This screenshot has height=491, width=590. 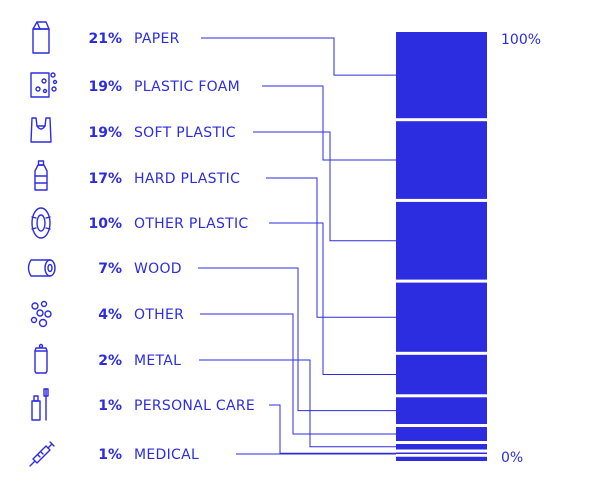 I want to click on stacked-bar, so click(x=441, y=246).